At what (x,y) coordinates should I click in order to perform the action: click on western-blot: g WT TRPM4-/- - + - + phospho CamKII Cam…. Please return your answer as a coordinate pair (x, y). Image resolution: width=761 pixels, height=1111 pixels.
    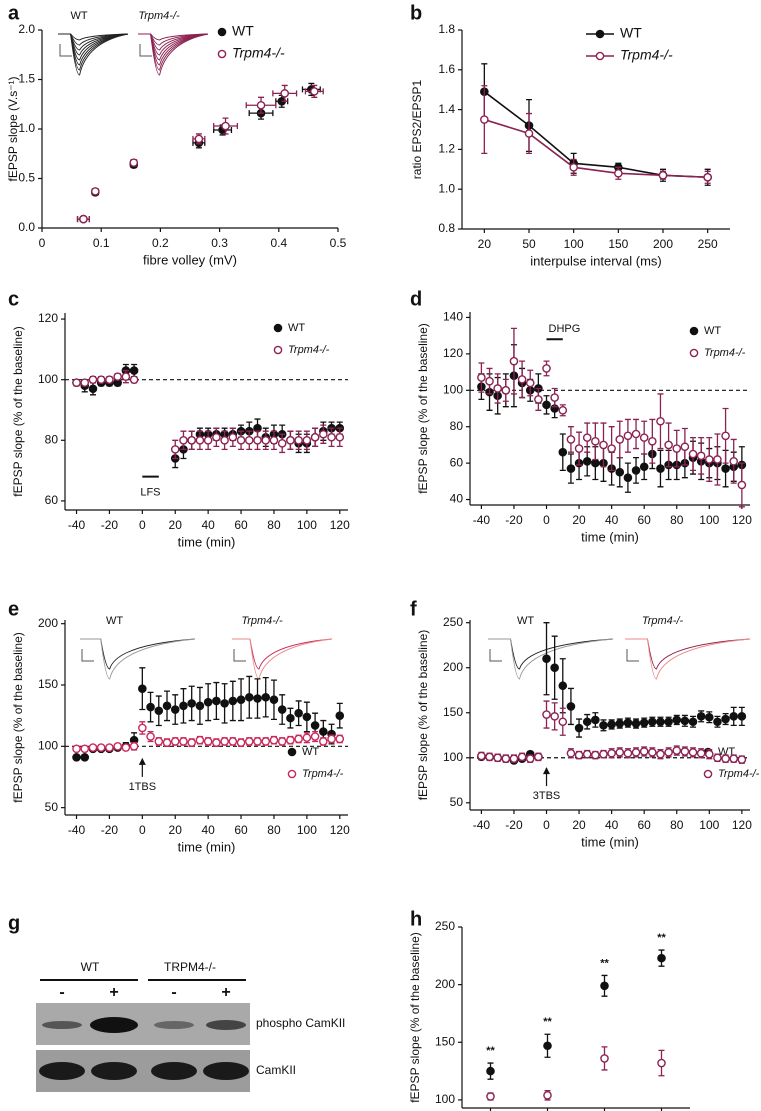
    Looking at the image, I should click on (176, 1002).